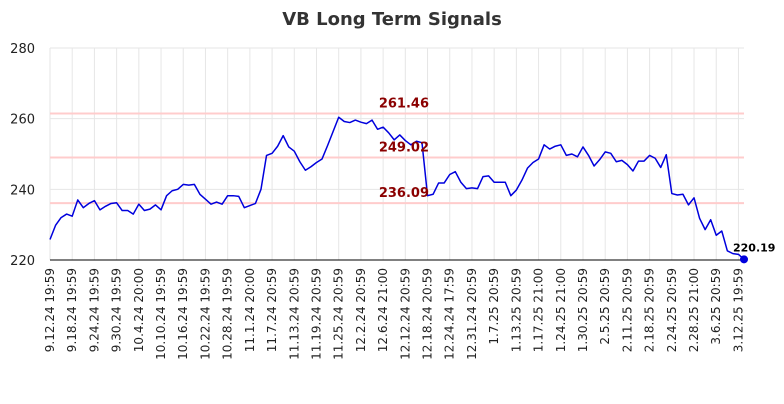 This screenshot has width=784, height=404. Describe the element at coordinates (272, 310) in the screenshot. I see `x-tick-label: 11.7.24 20:59` at that location.